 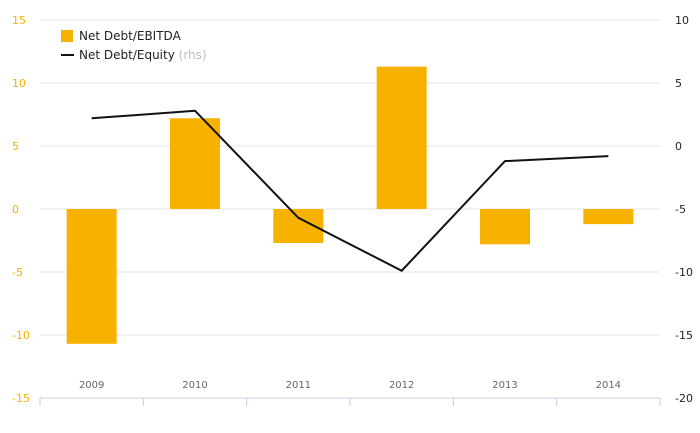 What do you see at coordinates (298, 385) in the screenshot?
I see `x-tick-label: 2011` at bounding box center [298, 385].